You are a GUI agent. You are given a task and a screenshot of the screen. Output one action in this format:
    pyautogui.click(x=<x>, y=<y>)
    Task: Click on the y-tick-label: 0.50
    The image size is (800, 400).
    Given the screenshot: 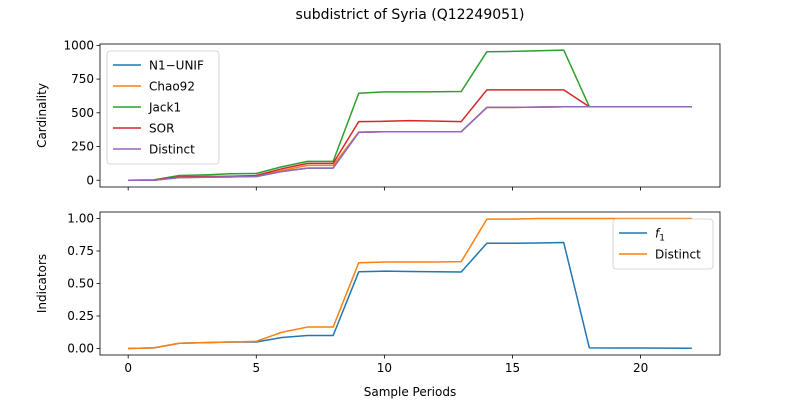 What is the action you would take?
    pyautogui.click(x=80, y=284)
    